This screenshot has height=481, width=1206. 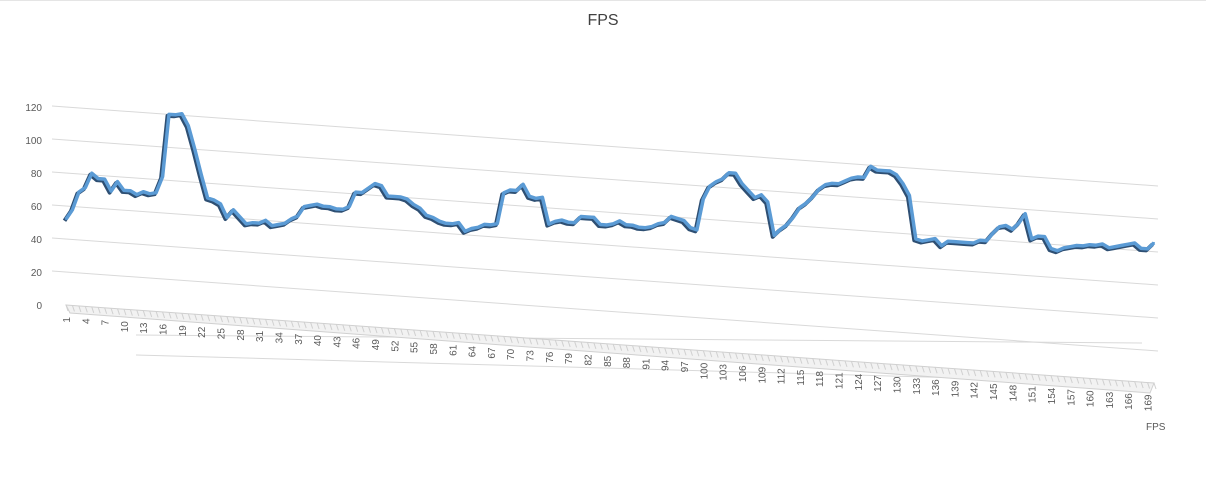 I want to click on y-tick-label: 40, so click(x=37, y=240).